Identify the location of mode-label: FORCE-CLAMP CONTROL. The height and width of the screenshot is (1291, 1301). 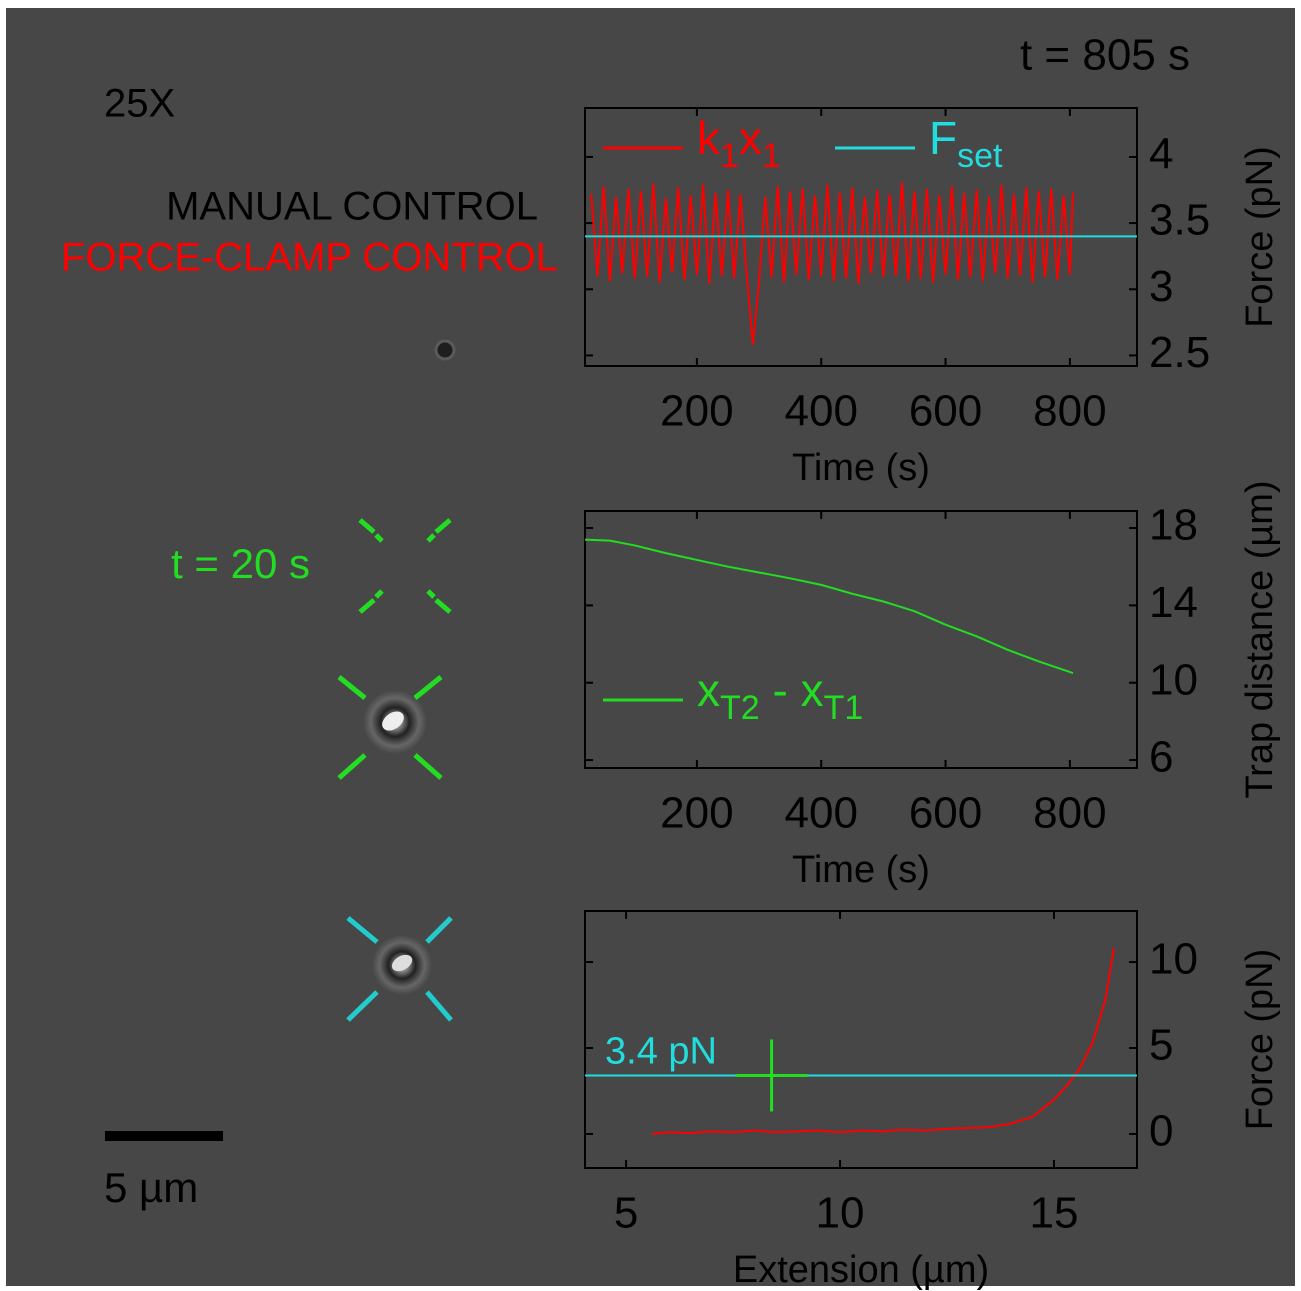
(309, 258).